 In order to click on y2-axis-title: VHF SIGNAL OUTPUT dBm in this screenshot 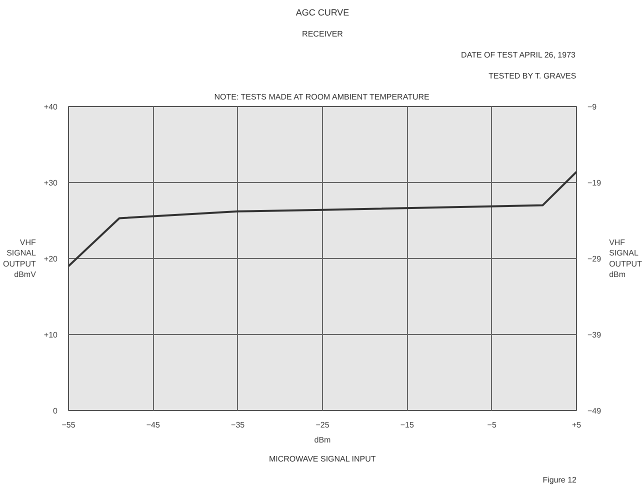, I will do `click(625, 259)`.